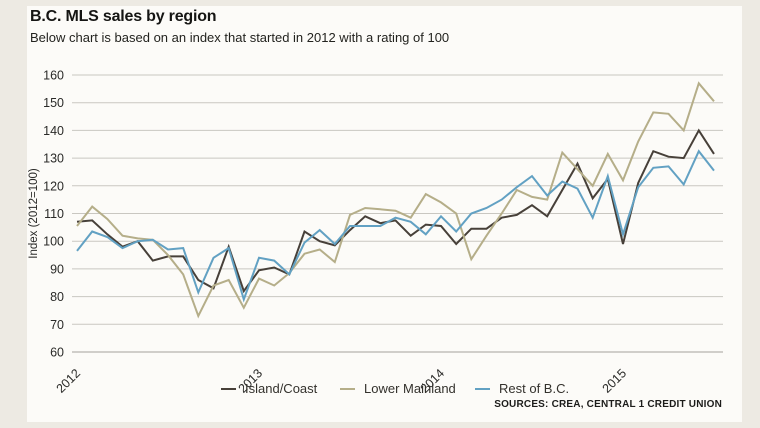  I want to click on y-tick-label-60: 60, so click(57, 353).